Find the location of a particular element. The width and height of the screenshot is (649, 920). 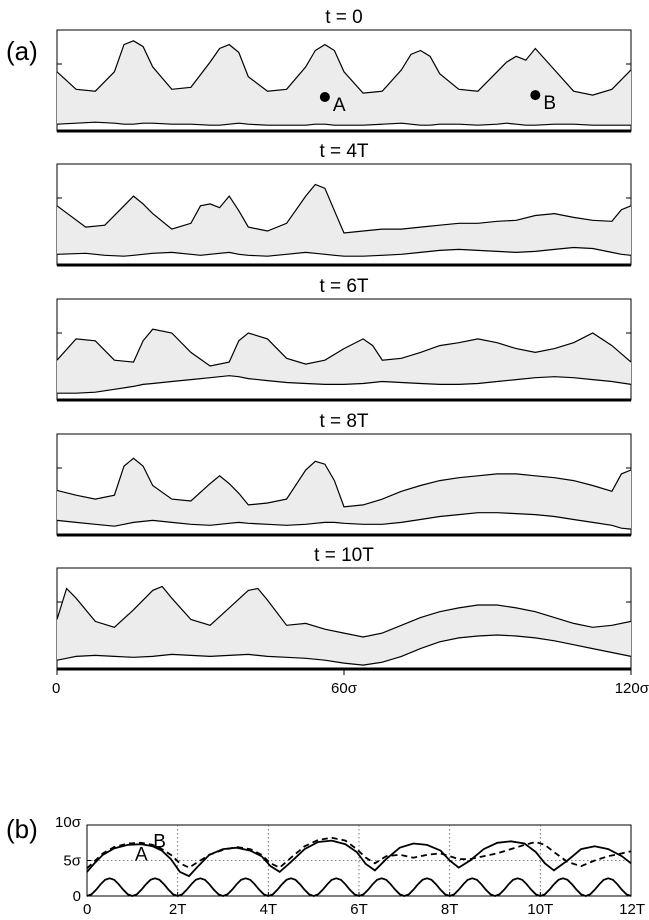

profile-panel-0: t = 0 A B is located at coordinates (344, 70).